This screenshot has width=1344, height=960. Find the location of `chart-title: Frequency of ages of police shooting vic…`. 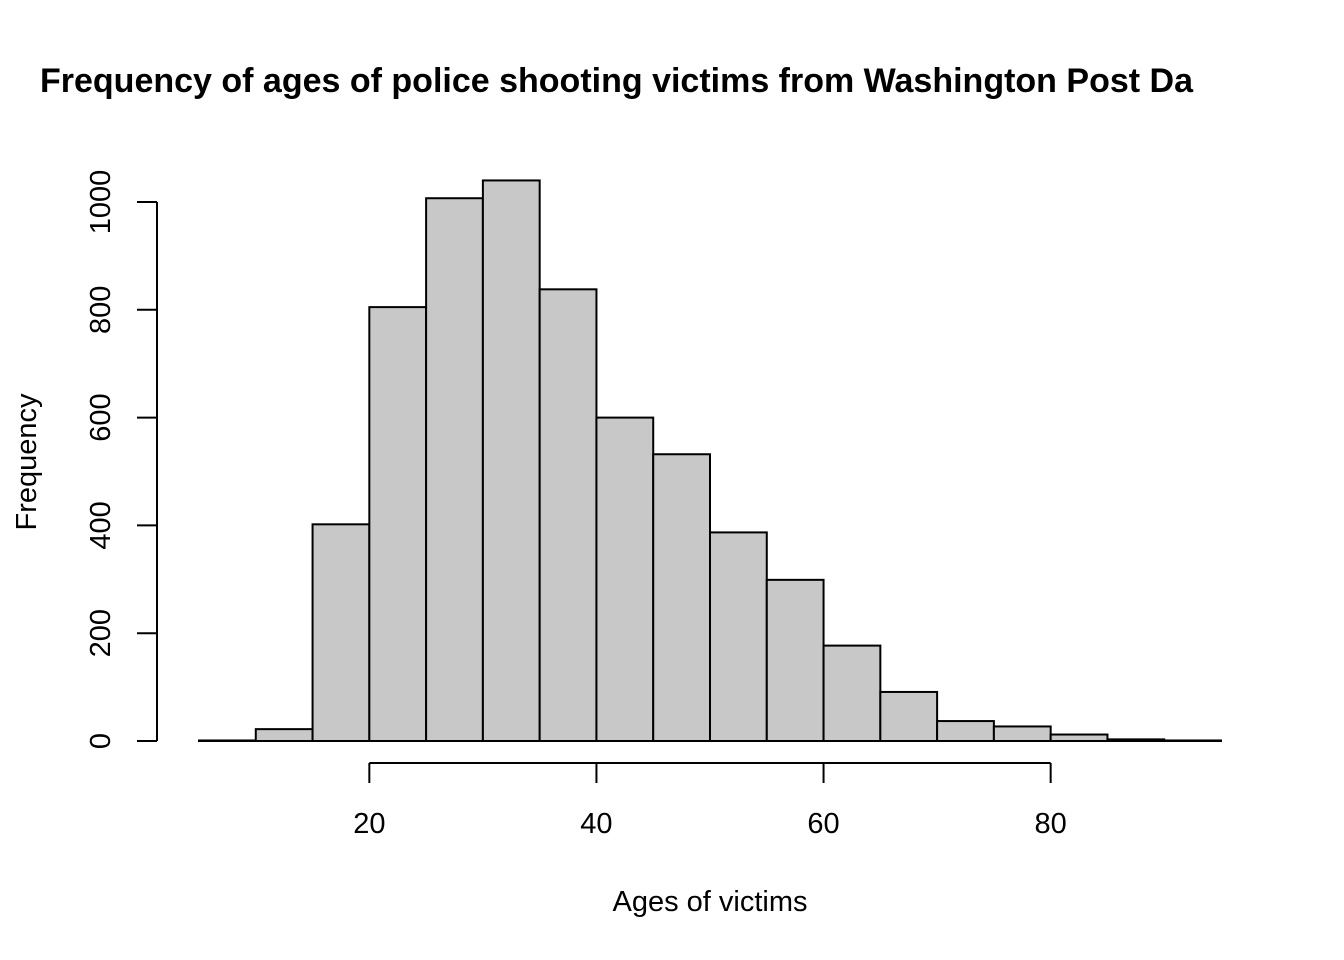

chart-title: Frequency of ages of police shooting vic… is located at coordinates (617, 81).